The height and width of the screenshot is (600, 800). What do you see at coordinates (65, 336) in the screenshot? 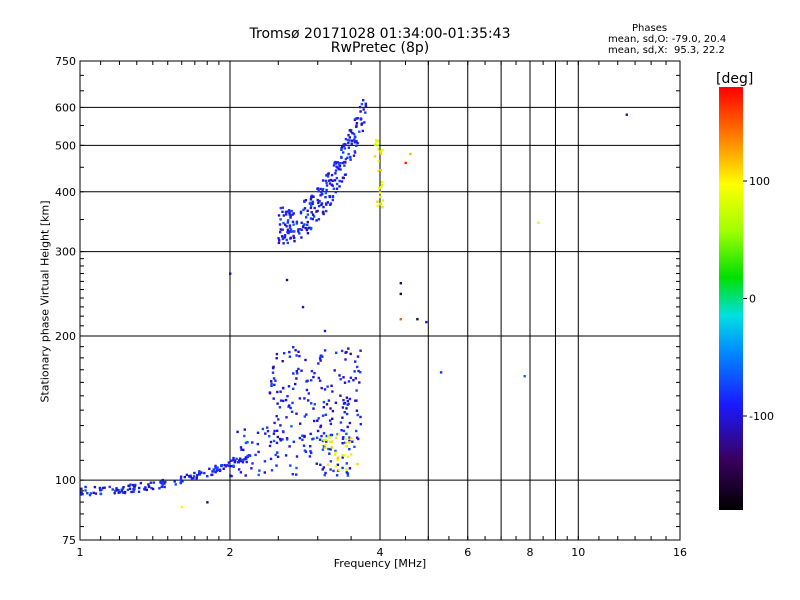
I see `y-tick-label: 200` at bounding box center [65, 336].